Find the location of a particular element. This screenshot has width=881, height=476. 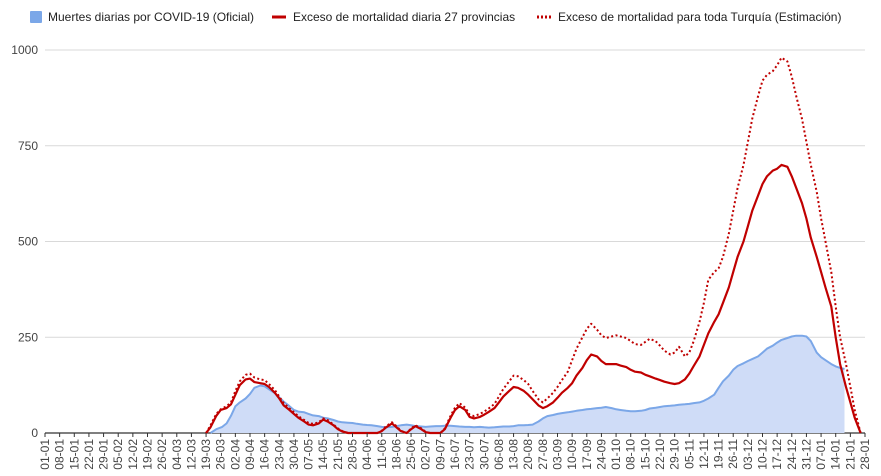

x-tick-label: 19-02 is located at coordinates (148, 454).